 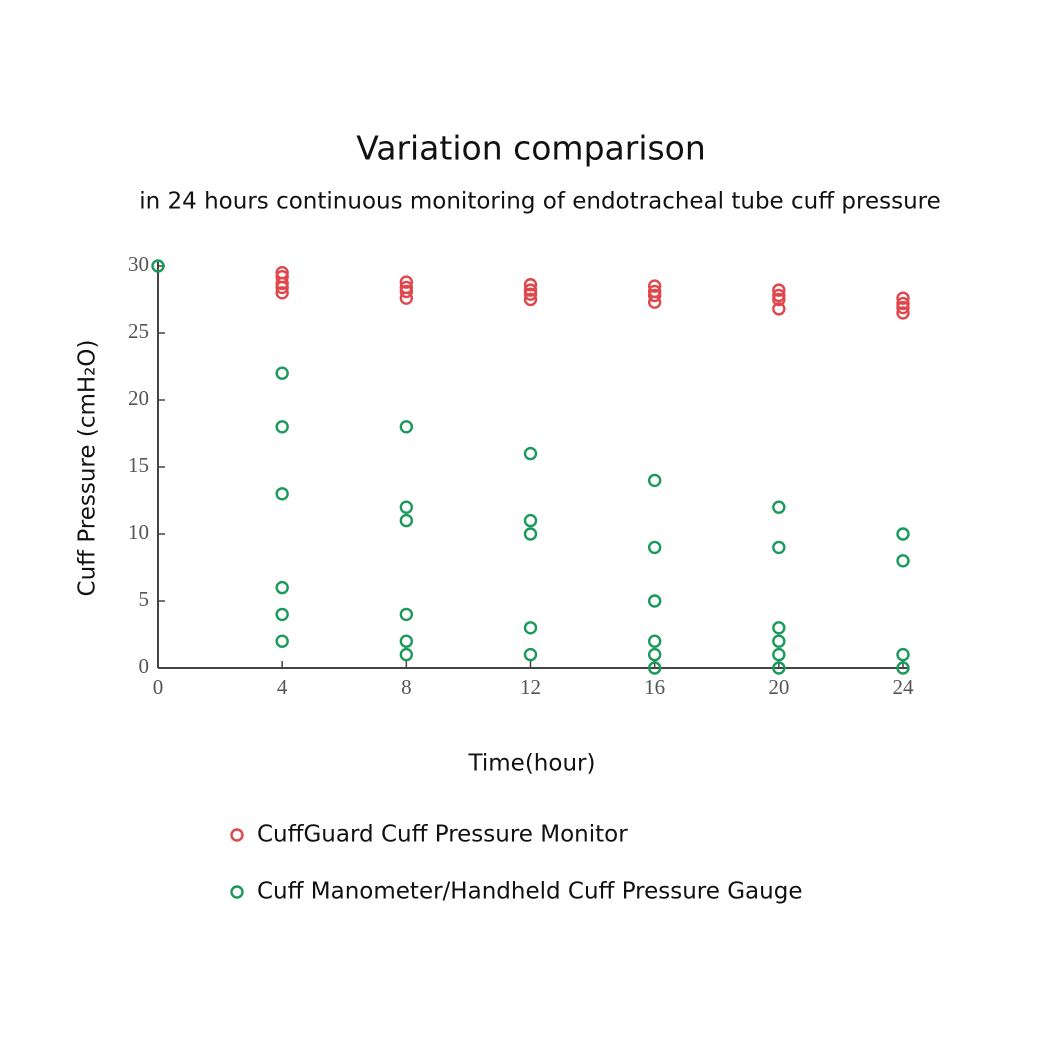 I want to click on y-tick-label: 10, so click(x=138, y=532).